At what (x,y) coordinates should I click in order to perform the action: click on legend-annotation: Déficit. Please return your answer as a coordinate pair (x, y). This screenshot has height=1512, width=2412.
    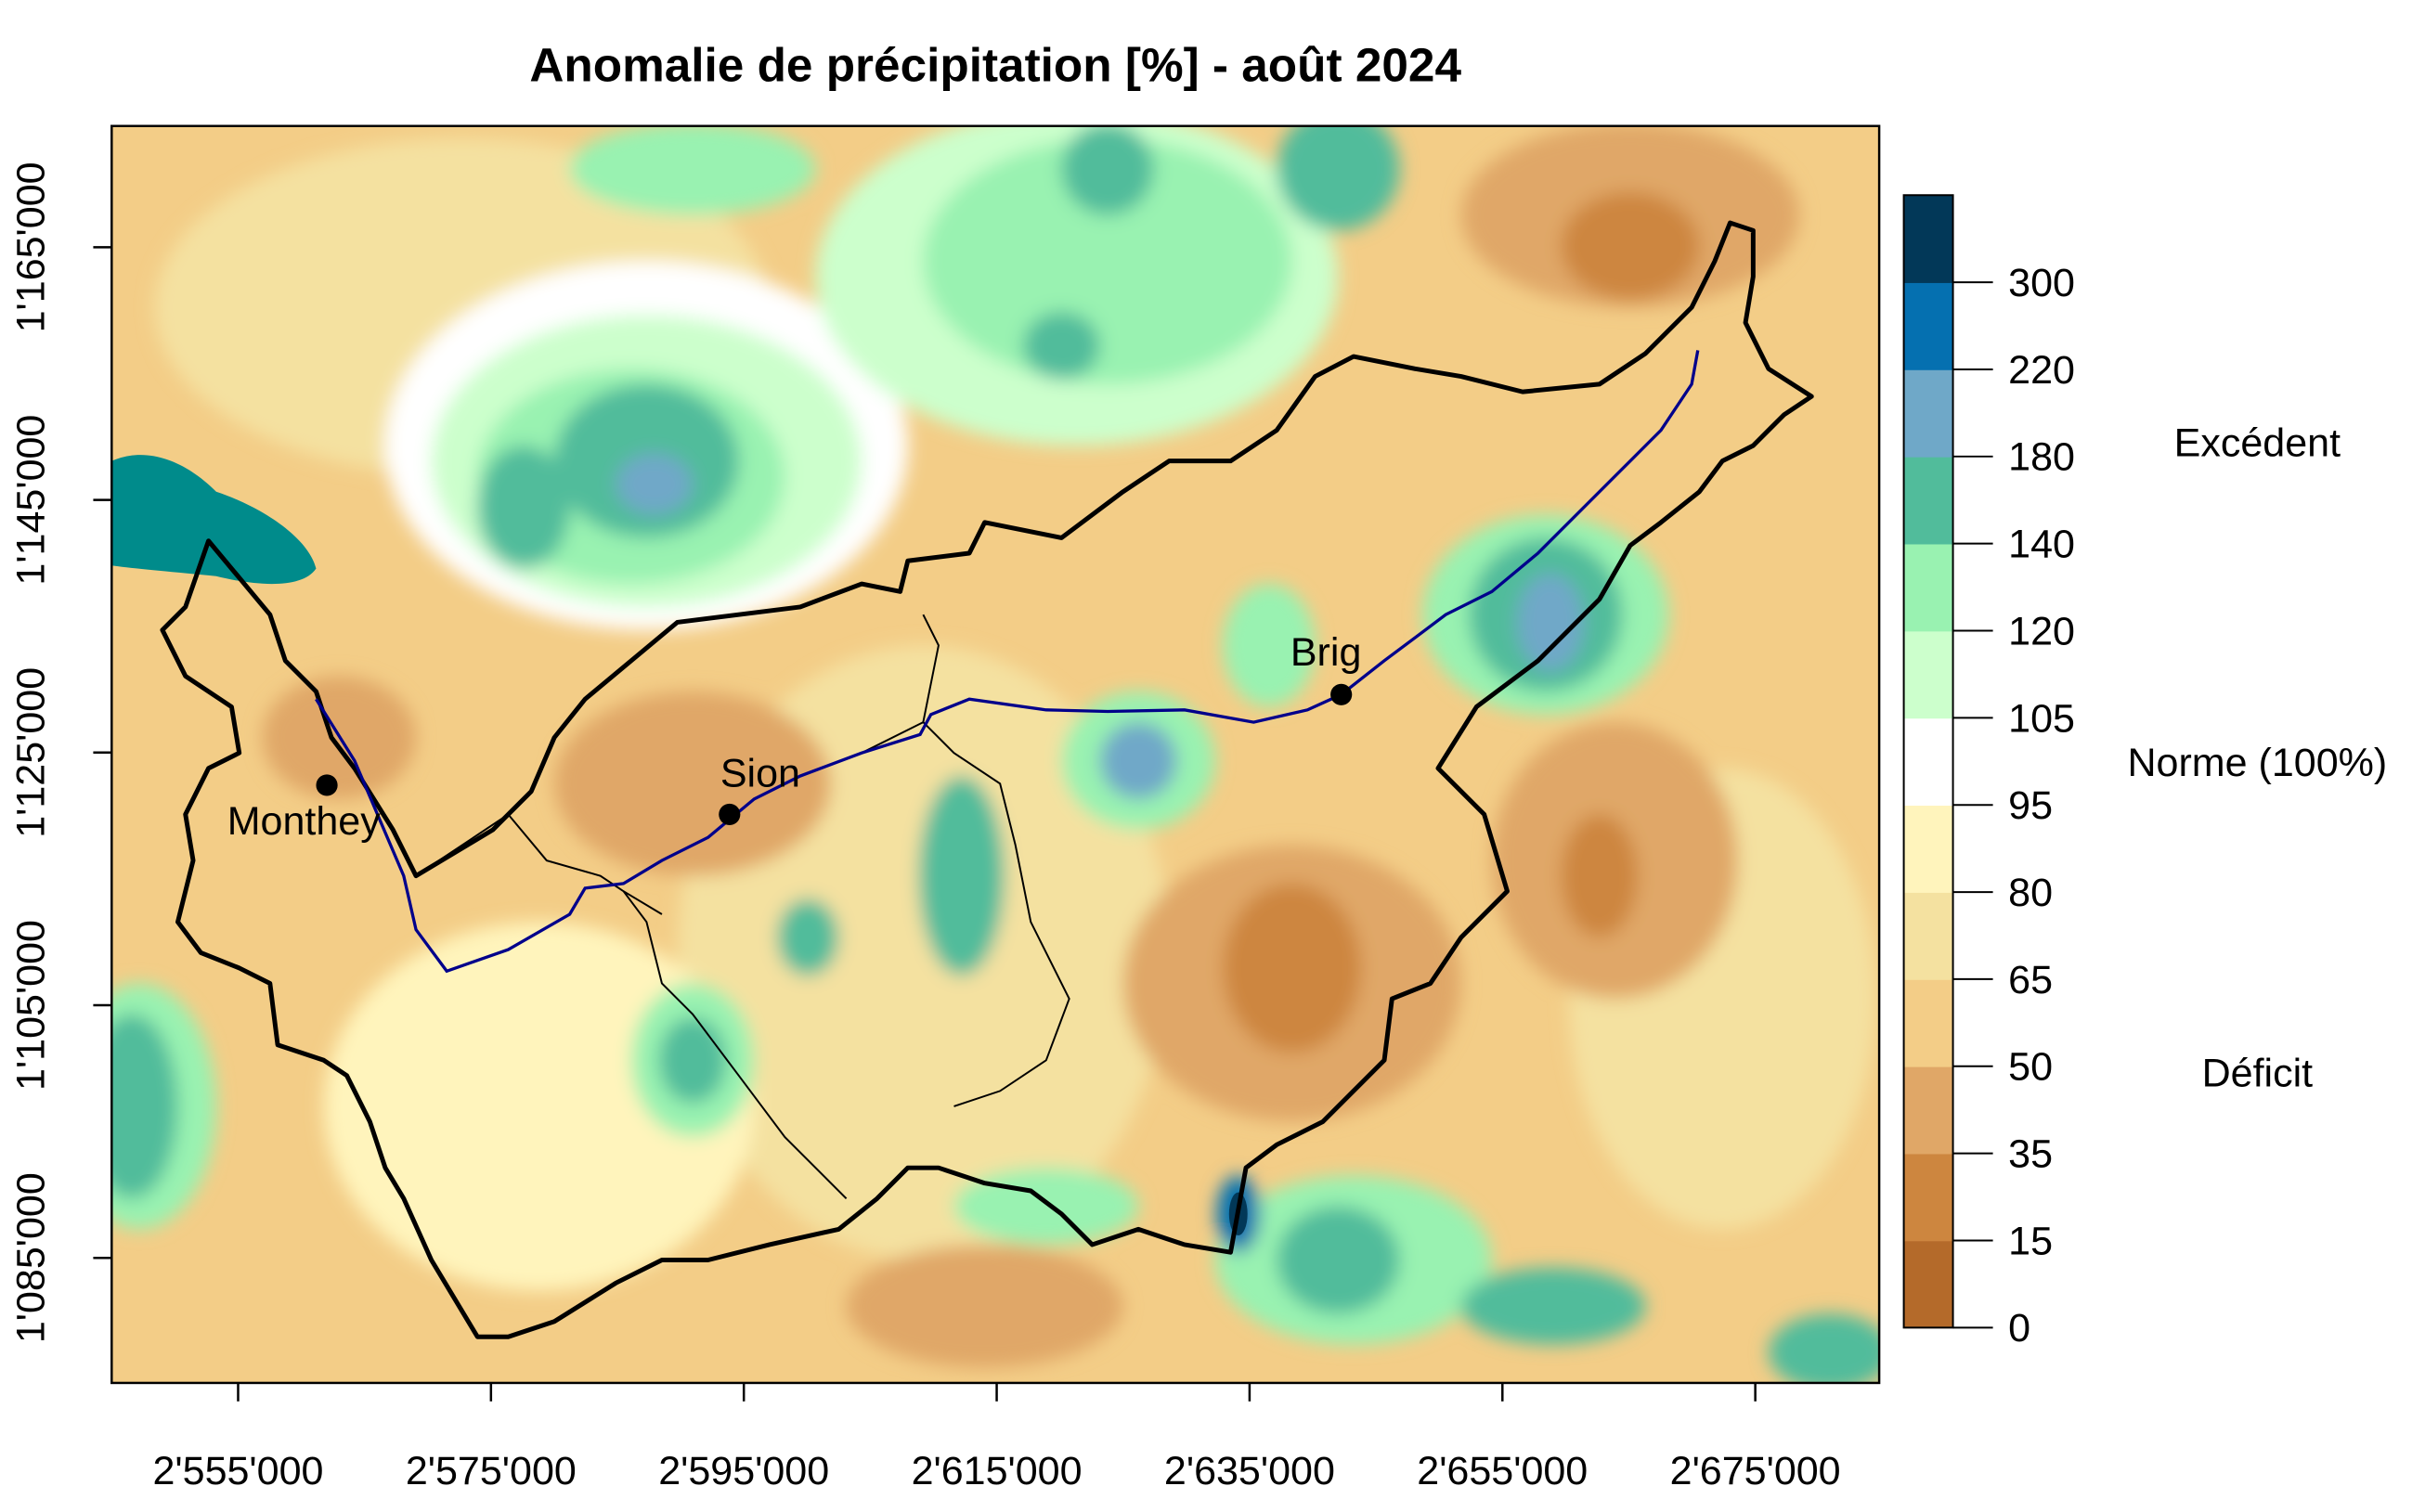
    Looking at the image, I should click on (2258, 1073).